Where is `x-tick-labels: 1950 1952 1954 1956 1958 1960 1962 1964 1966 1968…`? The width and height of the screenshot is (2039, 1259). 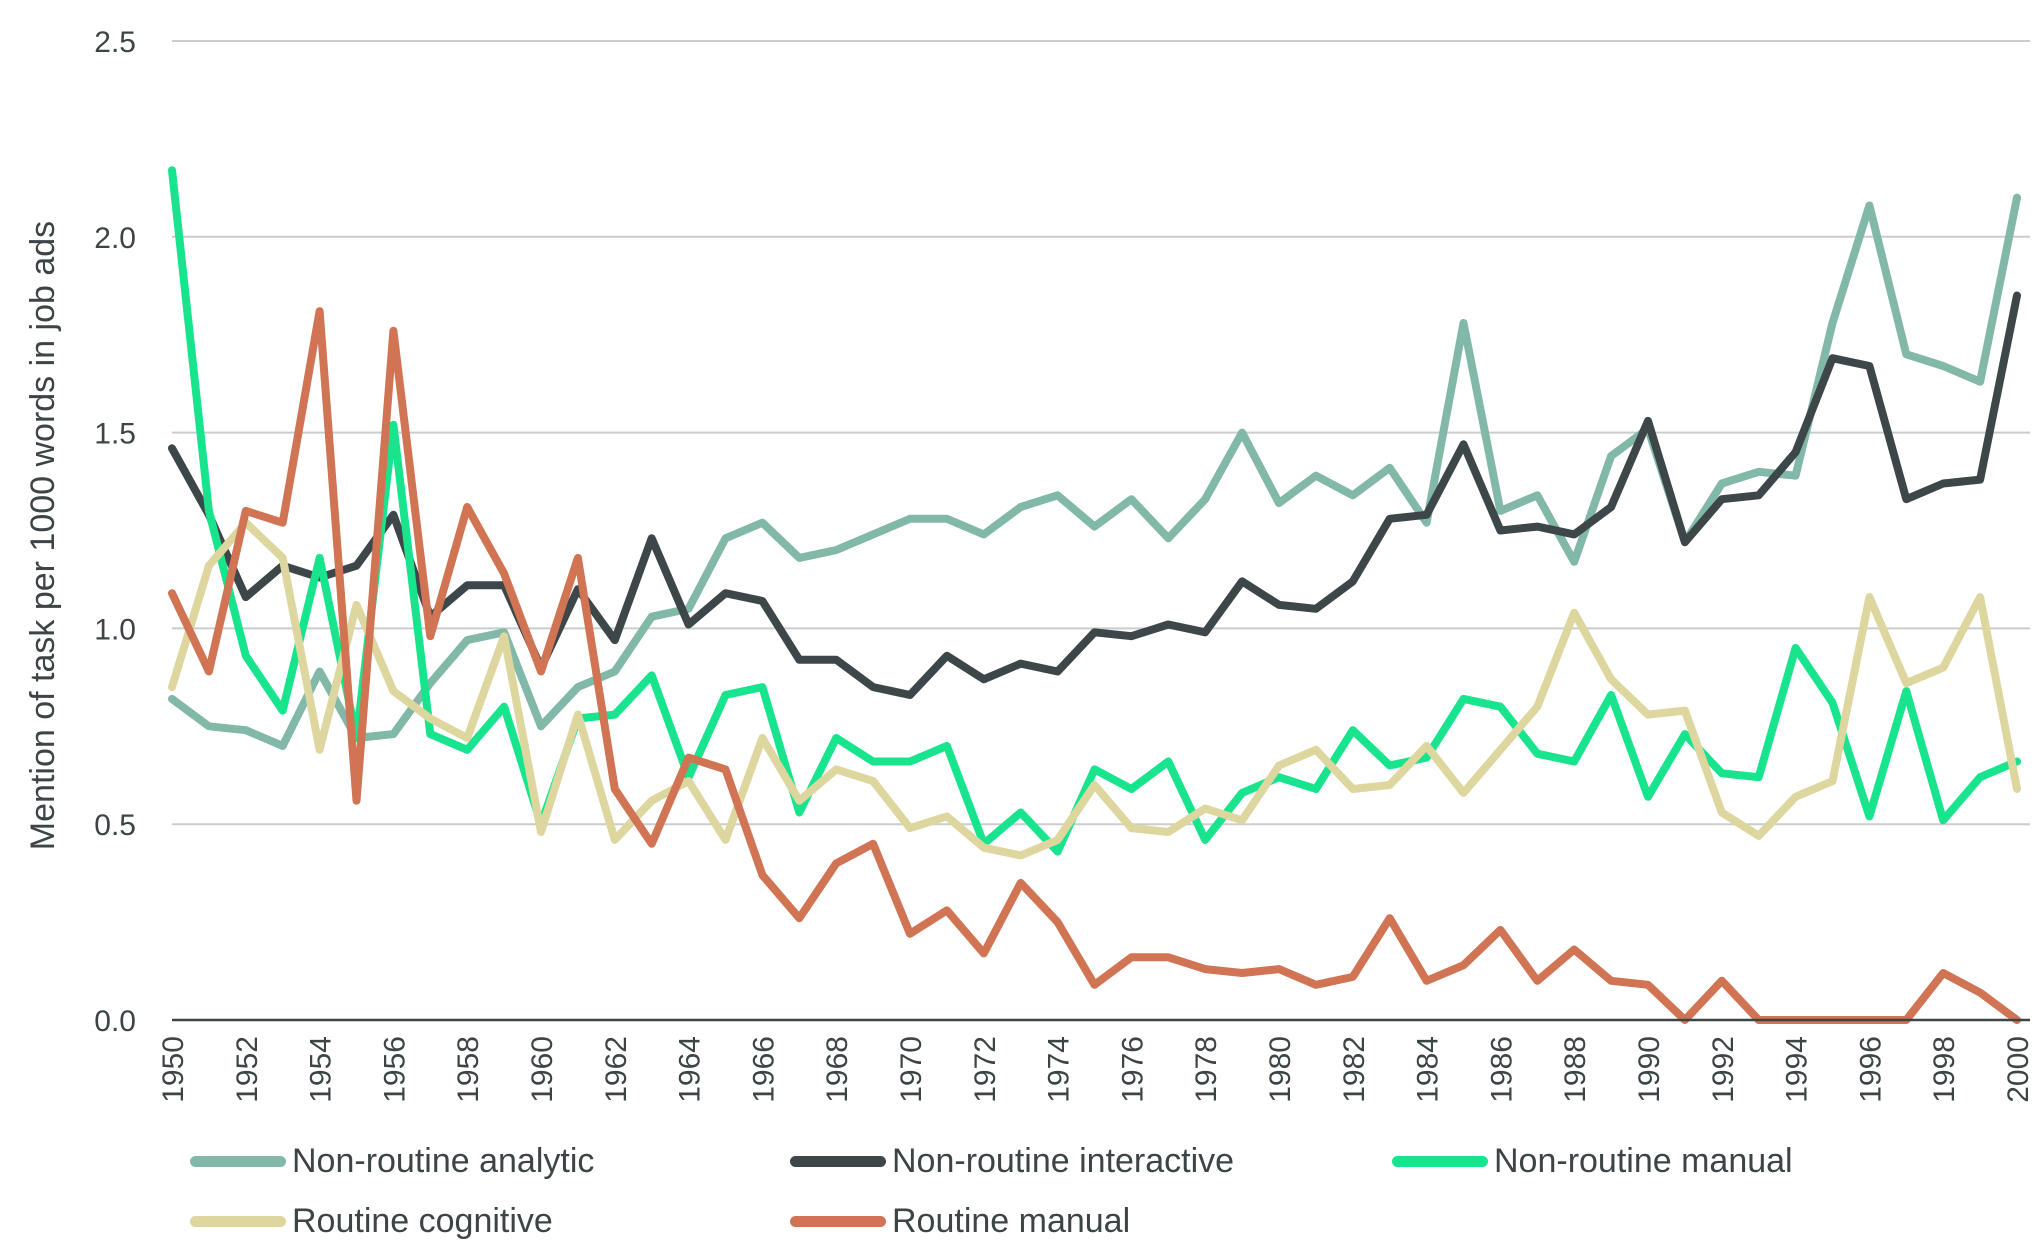
x-tick-labels: 1950 1952 1954 1956 1958 1960 1962 1964 1966 1968… is located at coordinates (1096, 1069).